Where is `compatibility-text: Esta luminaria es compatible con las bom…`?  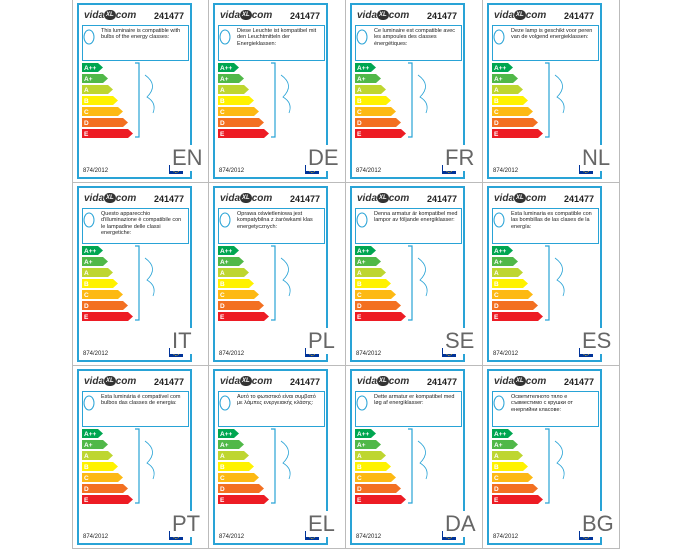 compatibility-text: Esta luminaria es compatible con las bom… is located at coordinates (551, 220).